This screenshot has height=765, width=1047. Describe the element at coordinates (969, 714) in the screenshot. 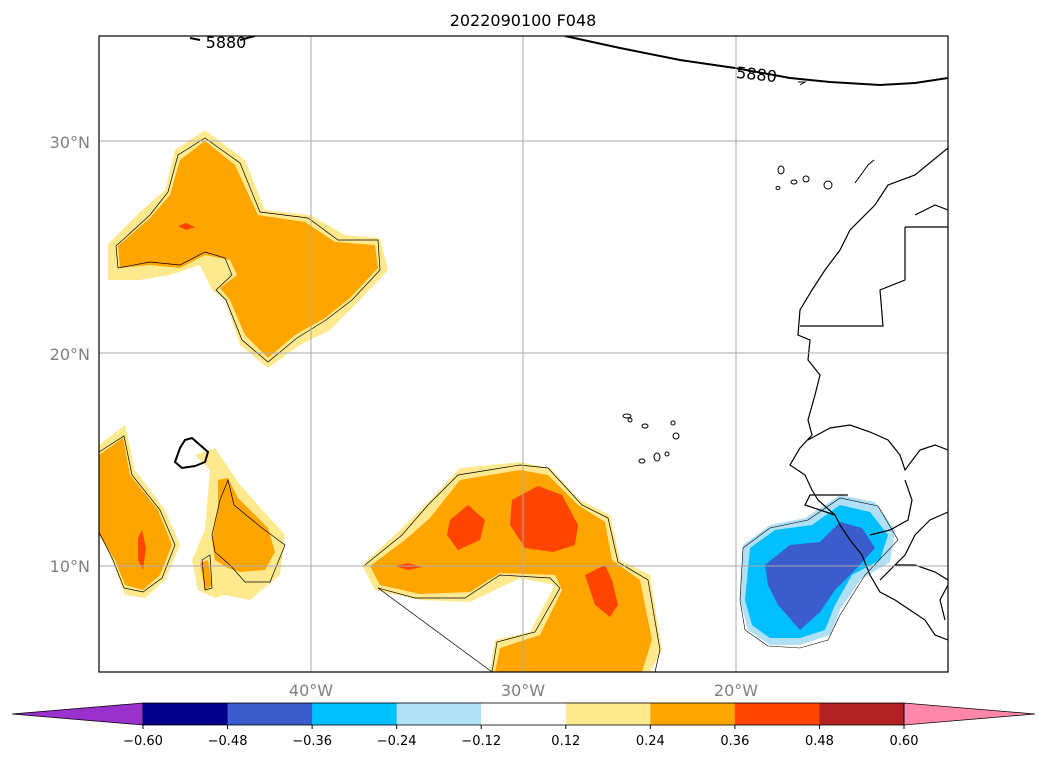

I see `colorbar-extend-high` at that location.